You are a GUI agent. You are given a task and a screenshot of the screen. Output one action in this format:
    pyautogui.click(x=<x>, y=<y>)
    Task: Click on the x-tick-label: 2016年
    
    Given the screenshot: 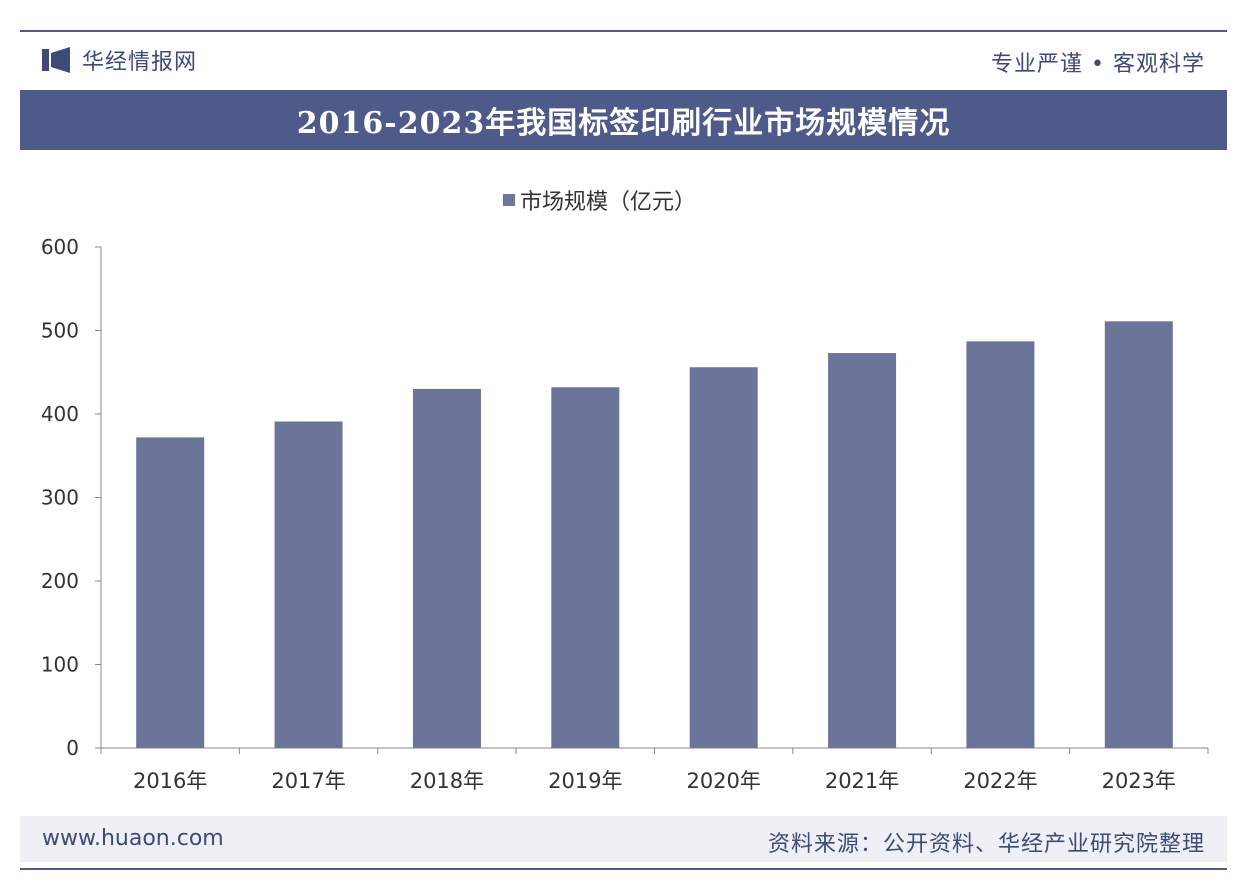 What is the action you would take?
    pyautogui.click(x=170, y=781)
    